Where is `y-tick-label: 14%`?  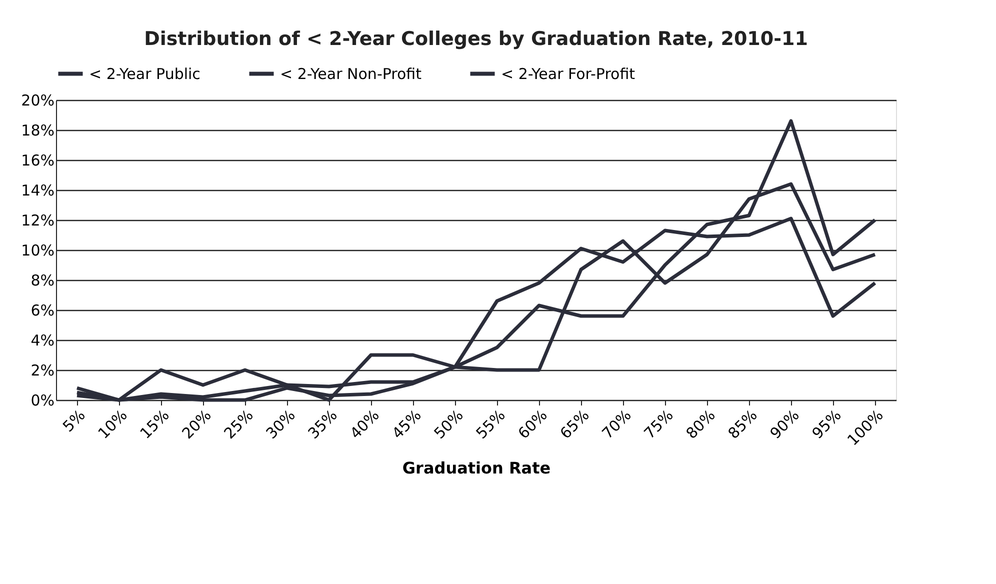
y-tick-label: 14% is located at coordinates (37, 191).